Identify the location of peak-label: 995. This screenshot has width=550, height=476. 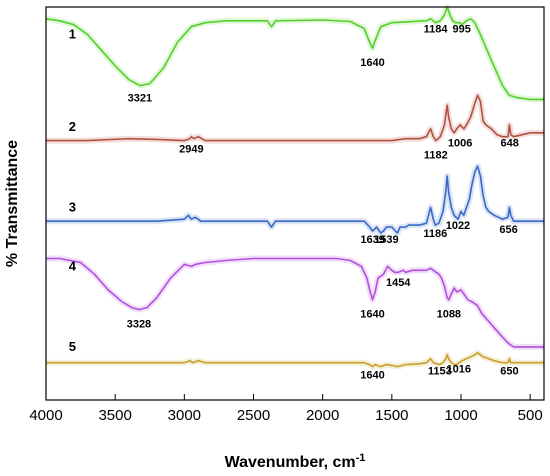
(462, 30).